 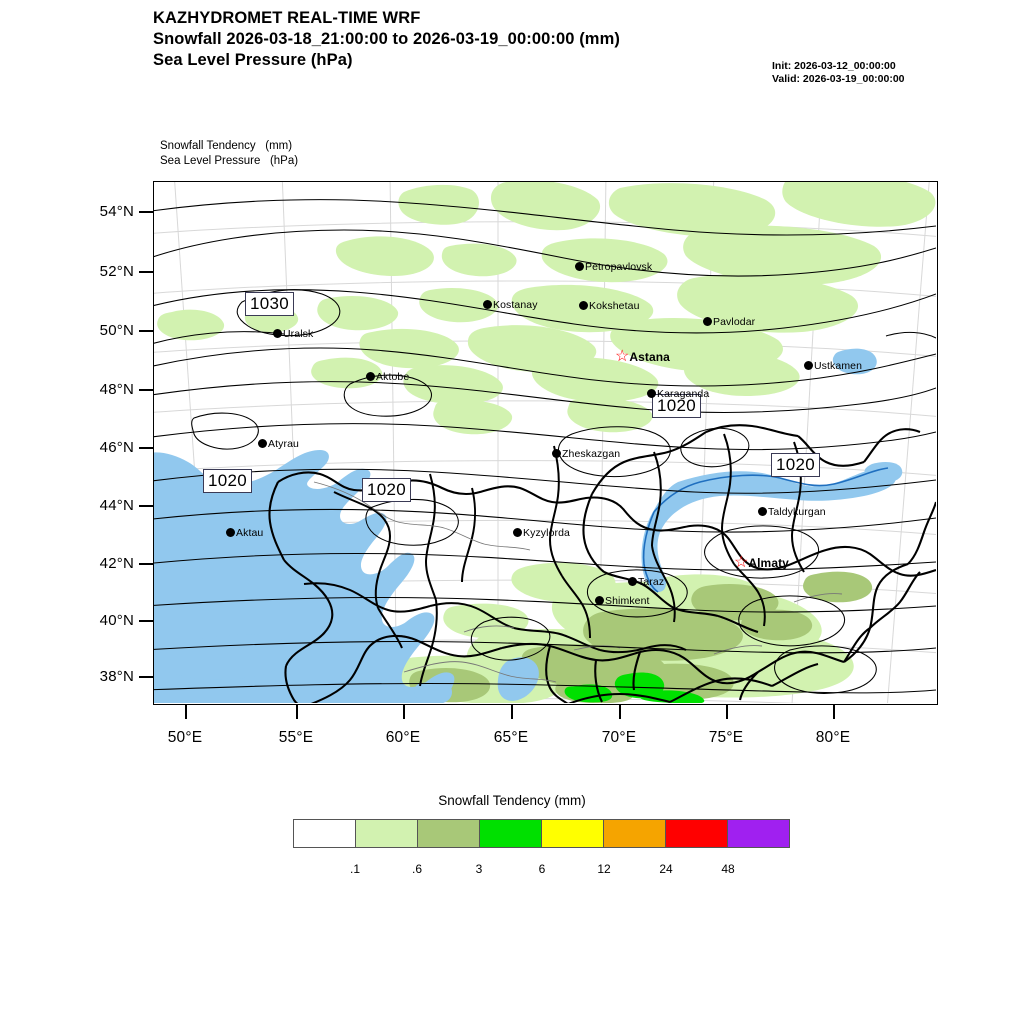 I want to click on city-marker-zheskazgan: Zheskazgan, so click(x=586, y=454).